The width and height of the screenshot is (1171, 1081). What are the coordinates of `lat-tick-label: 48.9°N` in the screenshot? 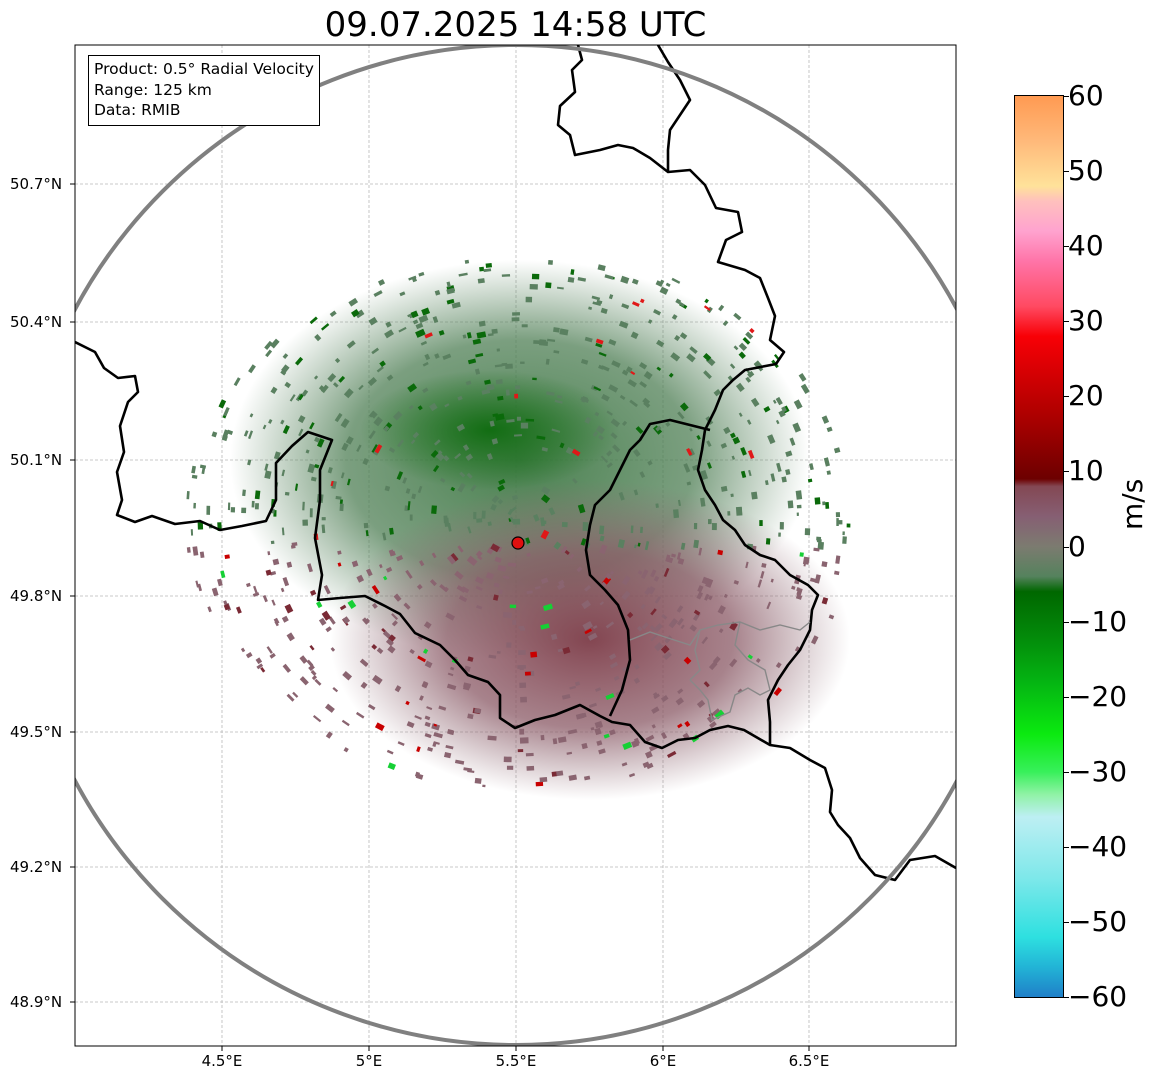 It's located at (36, 1002).